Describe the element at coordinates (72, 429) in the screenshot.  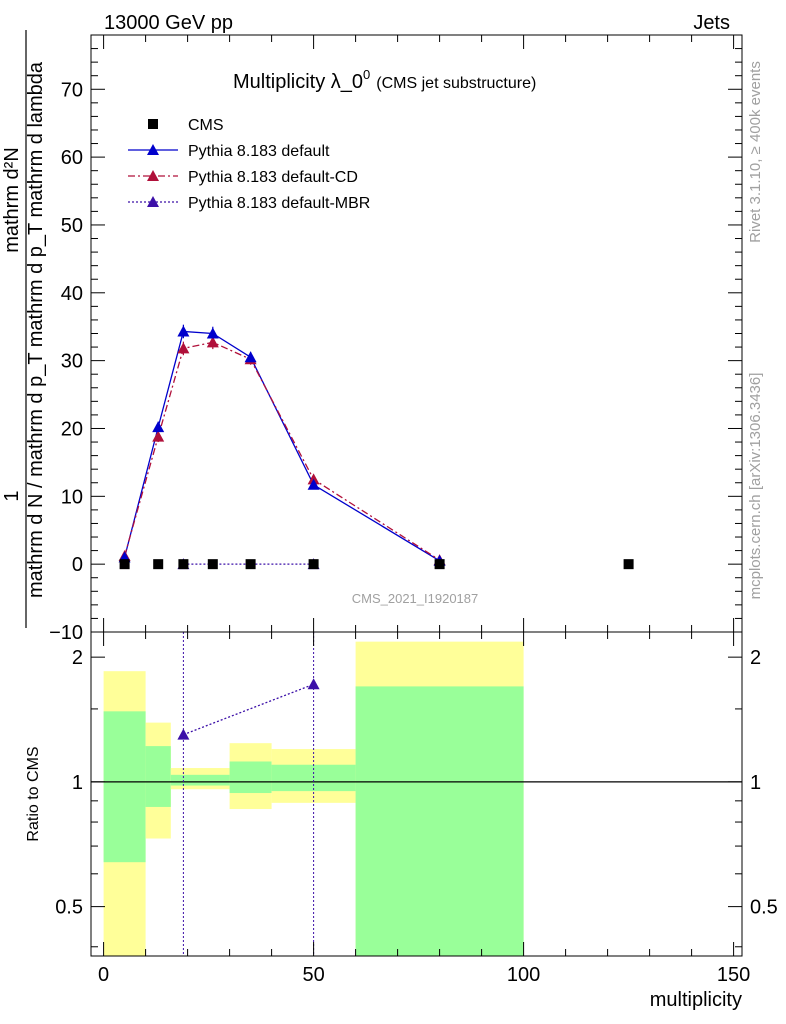
I see `y-tick-label: 20` at that location.